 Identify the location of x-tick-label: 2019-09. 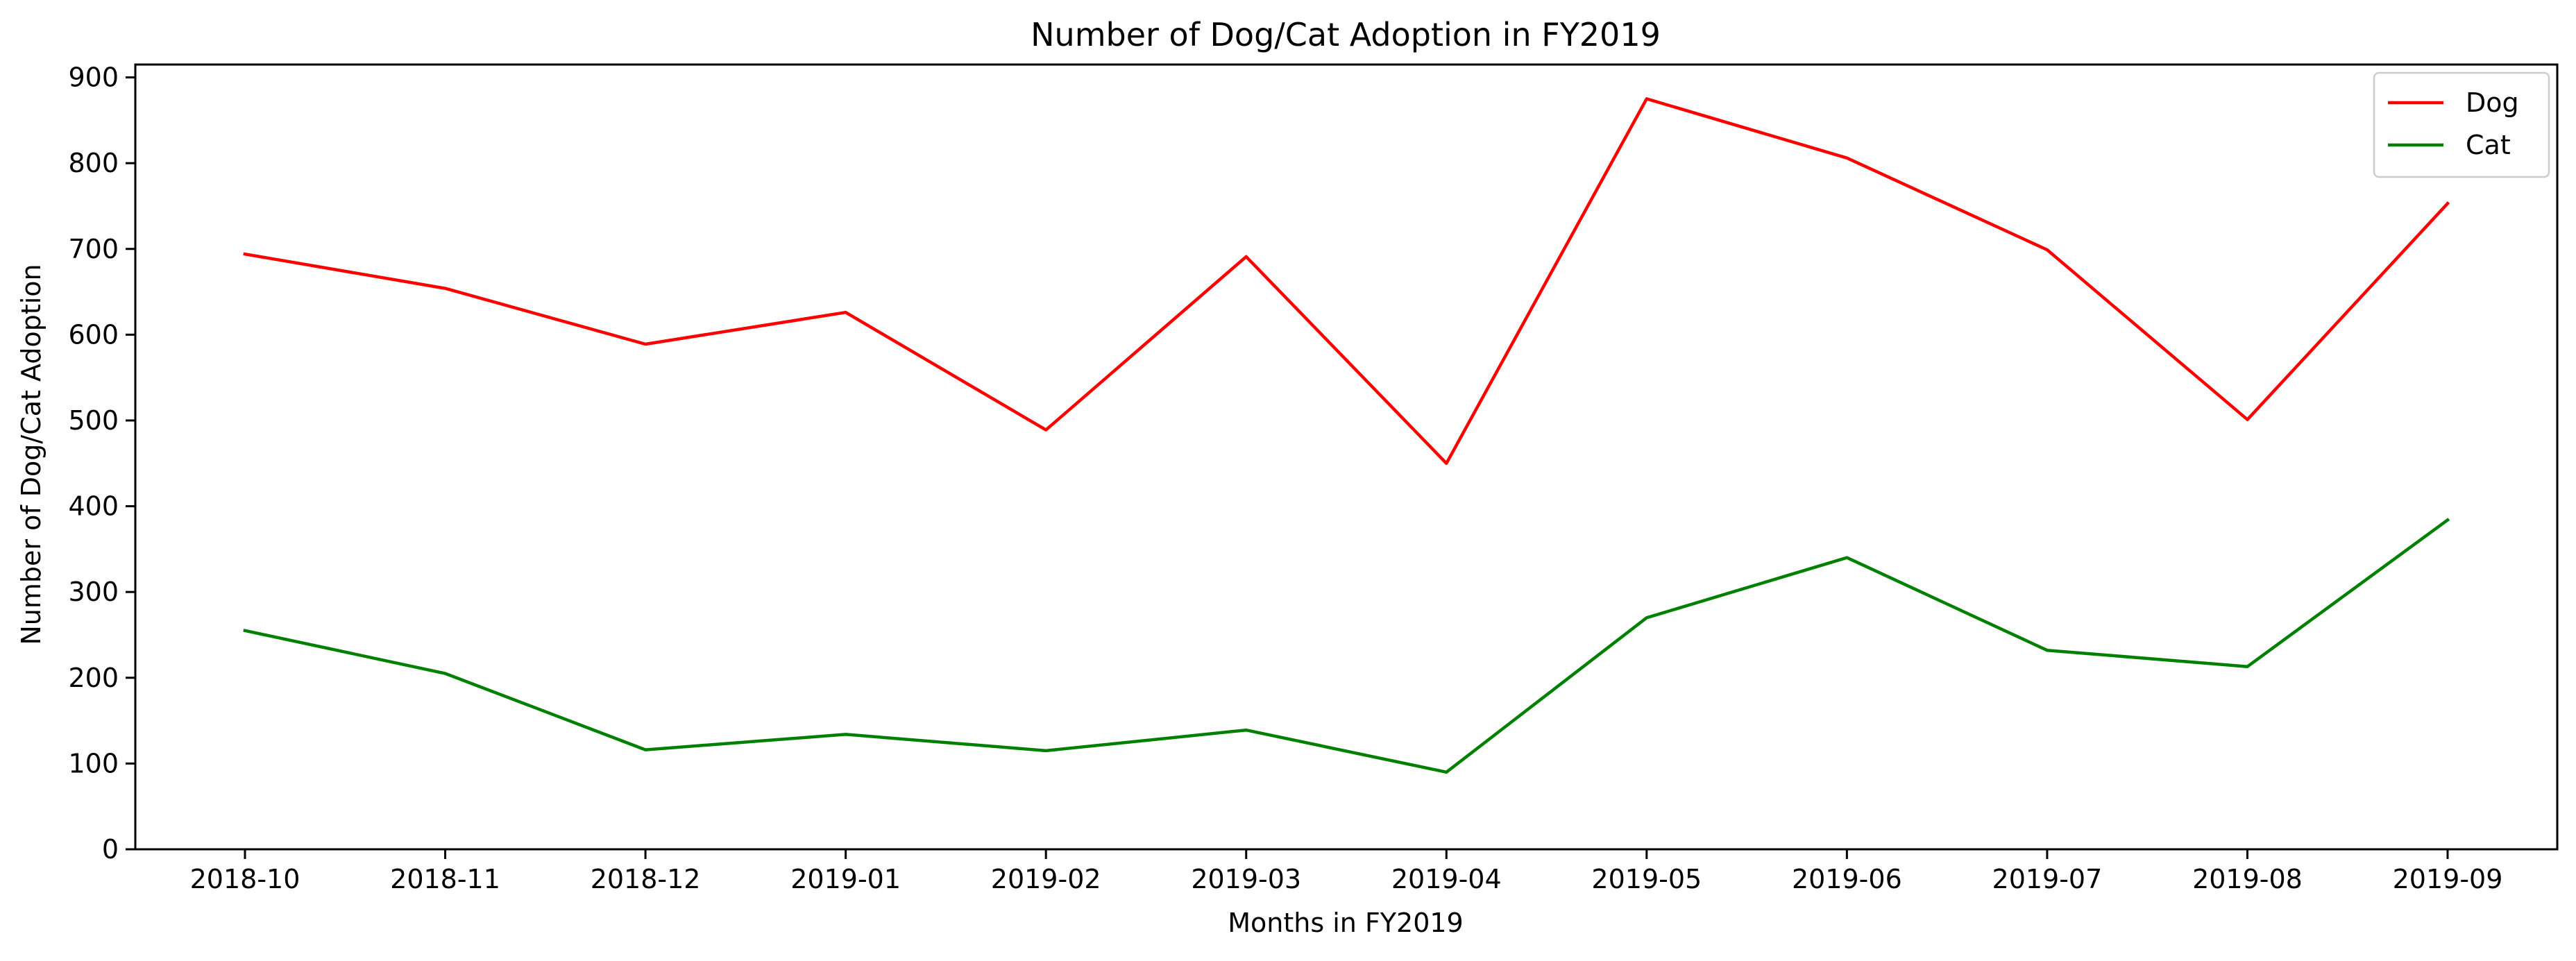
(2448, 879).